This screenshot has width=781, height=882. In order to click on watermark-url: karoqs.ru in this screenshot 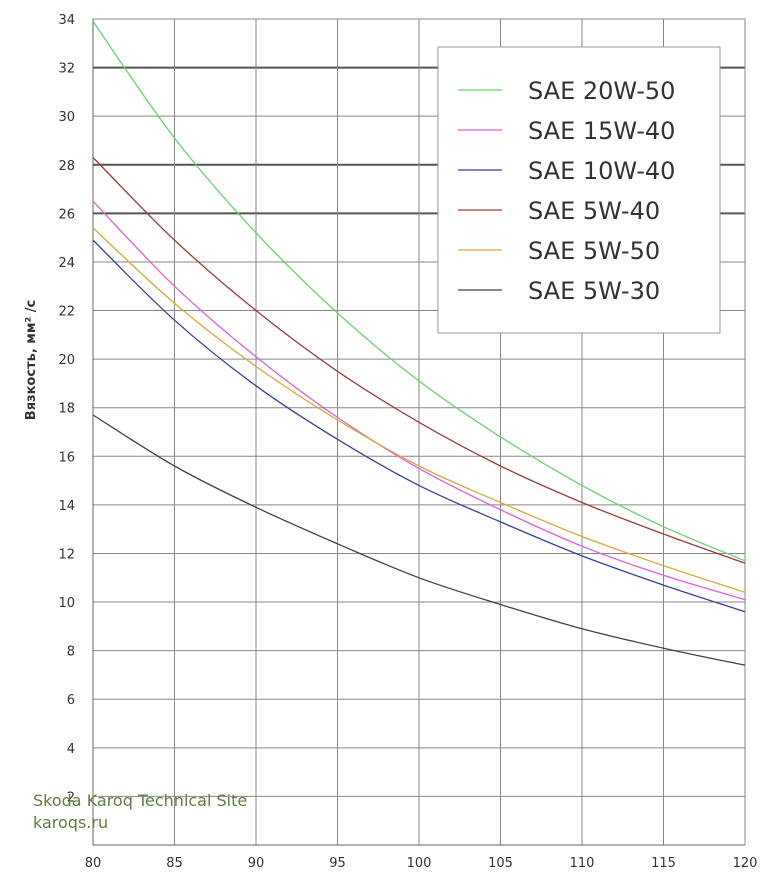, I will do `click(71, 822)`.